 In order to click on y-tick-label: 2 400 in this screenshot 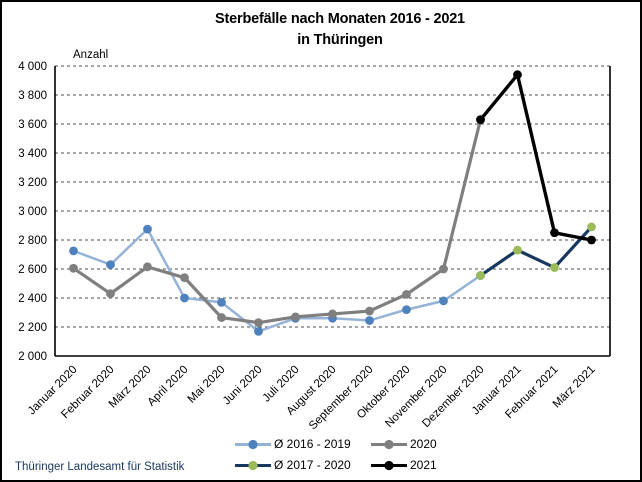, I will do `click(32, 299)`.